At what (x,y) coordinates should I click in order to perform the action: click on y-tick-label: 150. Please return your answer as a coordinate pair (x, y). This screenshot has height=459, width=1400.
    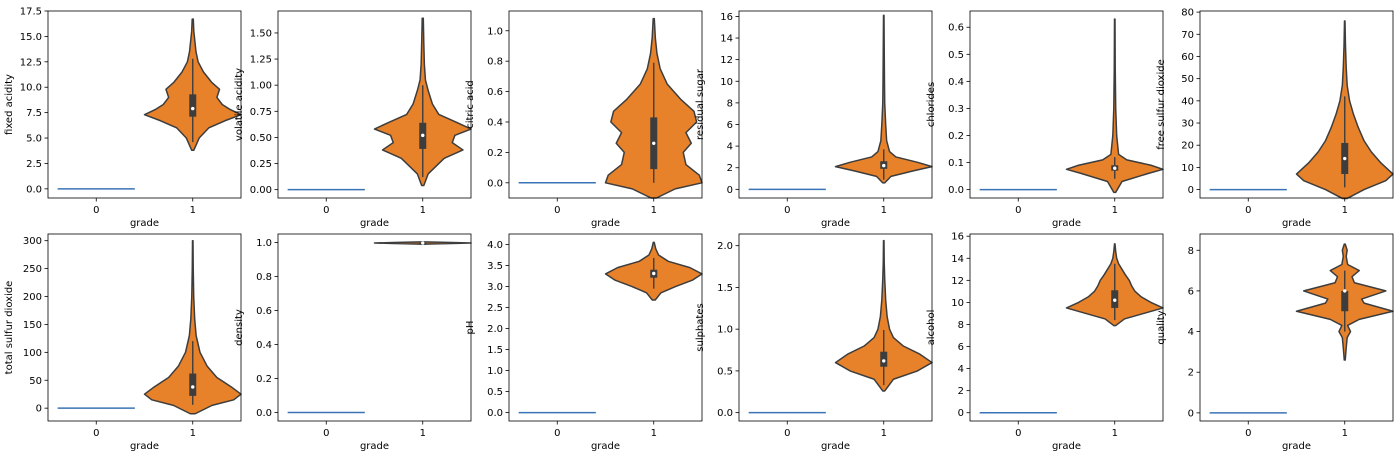
    Looking at the image, I should click on (32, 325).